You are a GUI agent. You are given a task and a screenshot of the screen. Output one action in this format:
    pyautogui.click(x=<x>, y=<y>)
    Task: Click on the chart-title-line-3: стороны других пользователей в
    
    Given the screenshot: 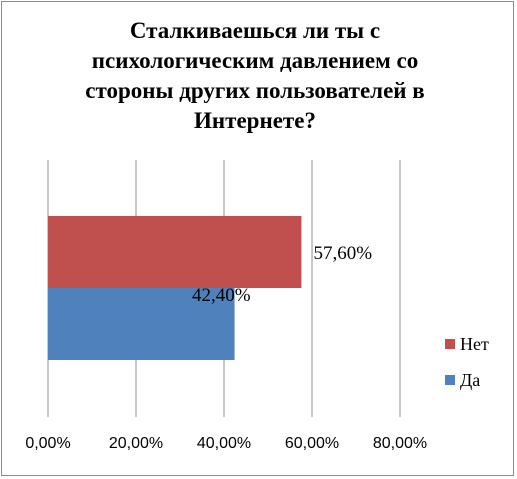 What is the action you would take?
    pyautogui.click(x=254, y=90)
    